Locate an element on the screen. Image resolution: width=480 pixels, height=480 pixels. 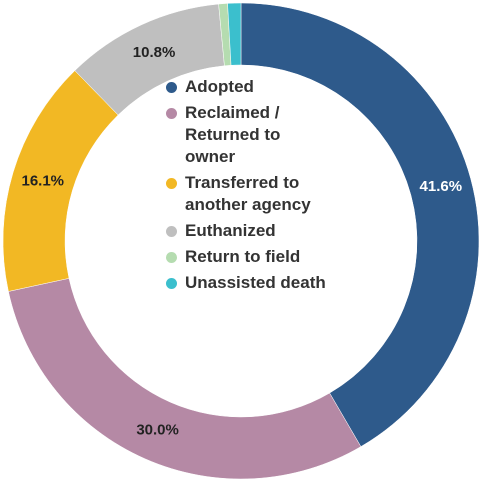
legend-label: Euthanized is located at coordinates (230, 230).